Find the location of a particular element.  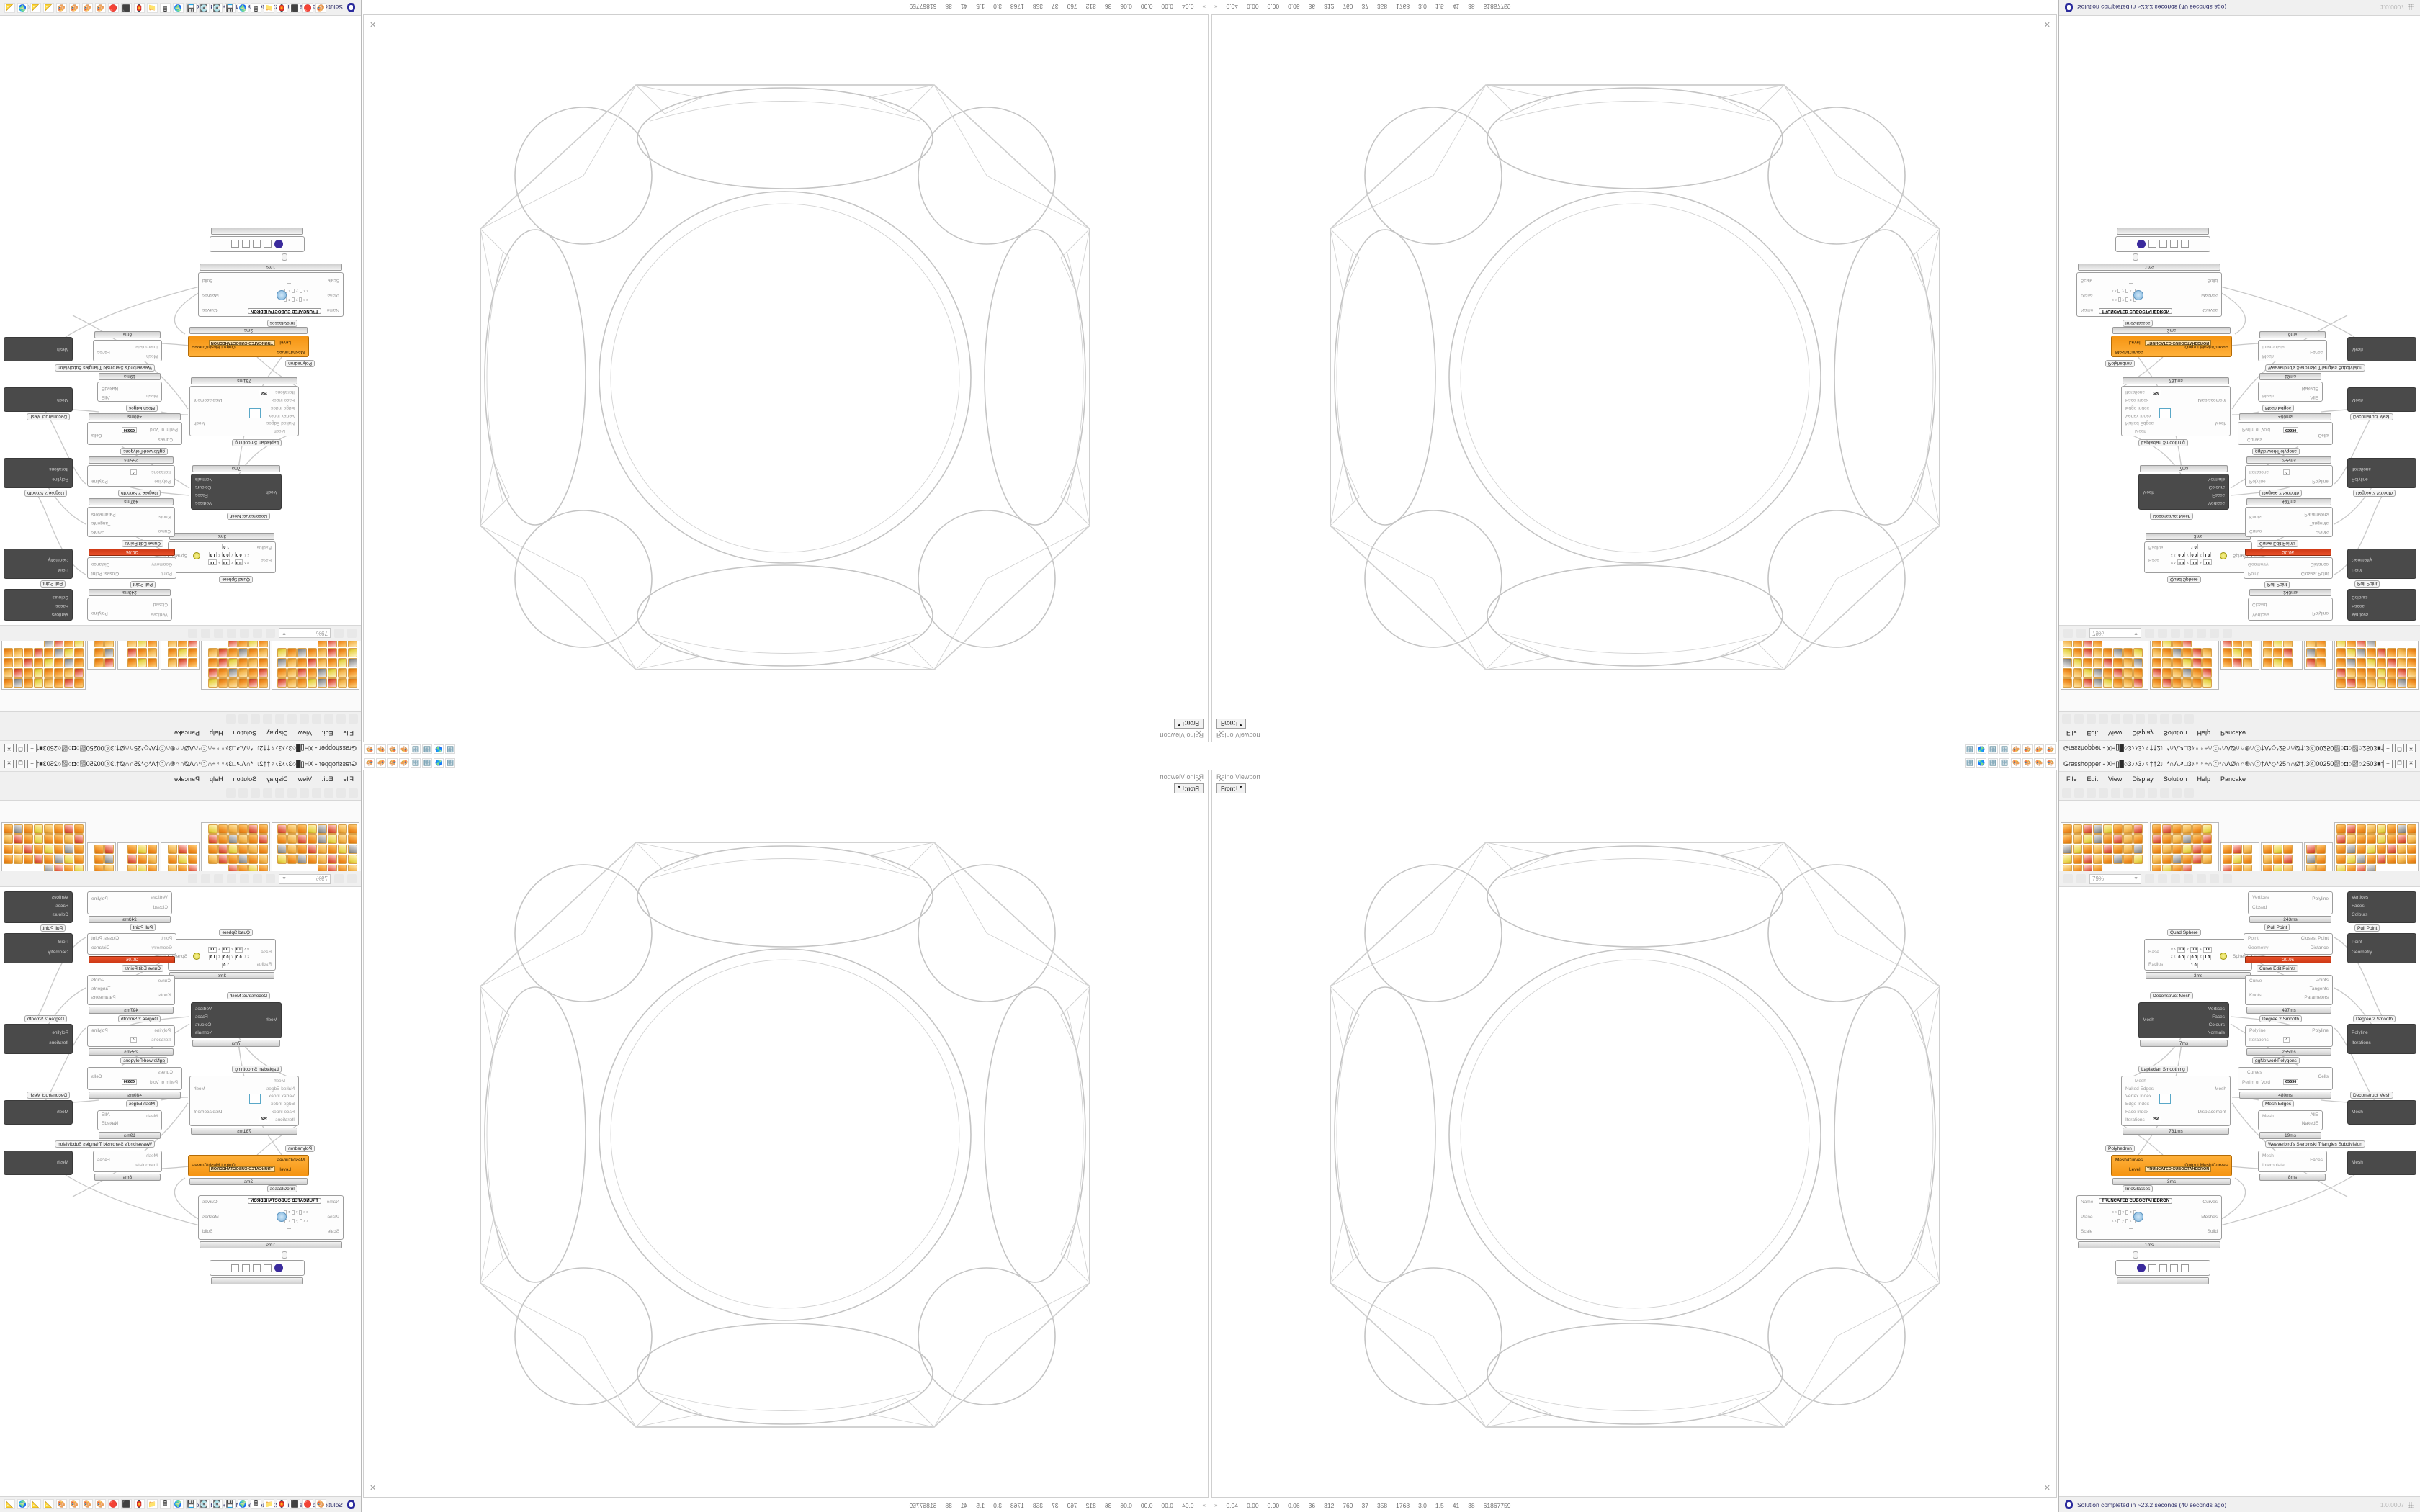

grid-icon is located at coordinates (268, 1268).